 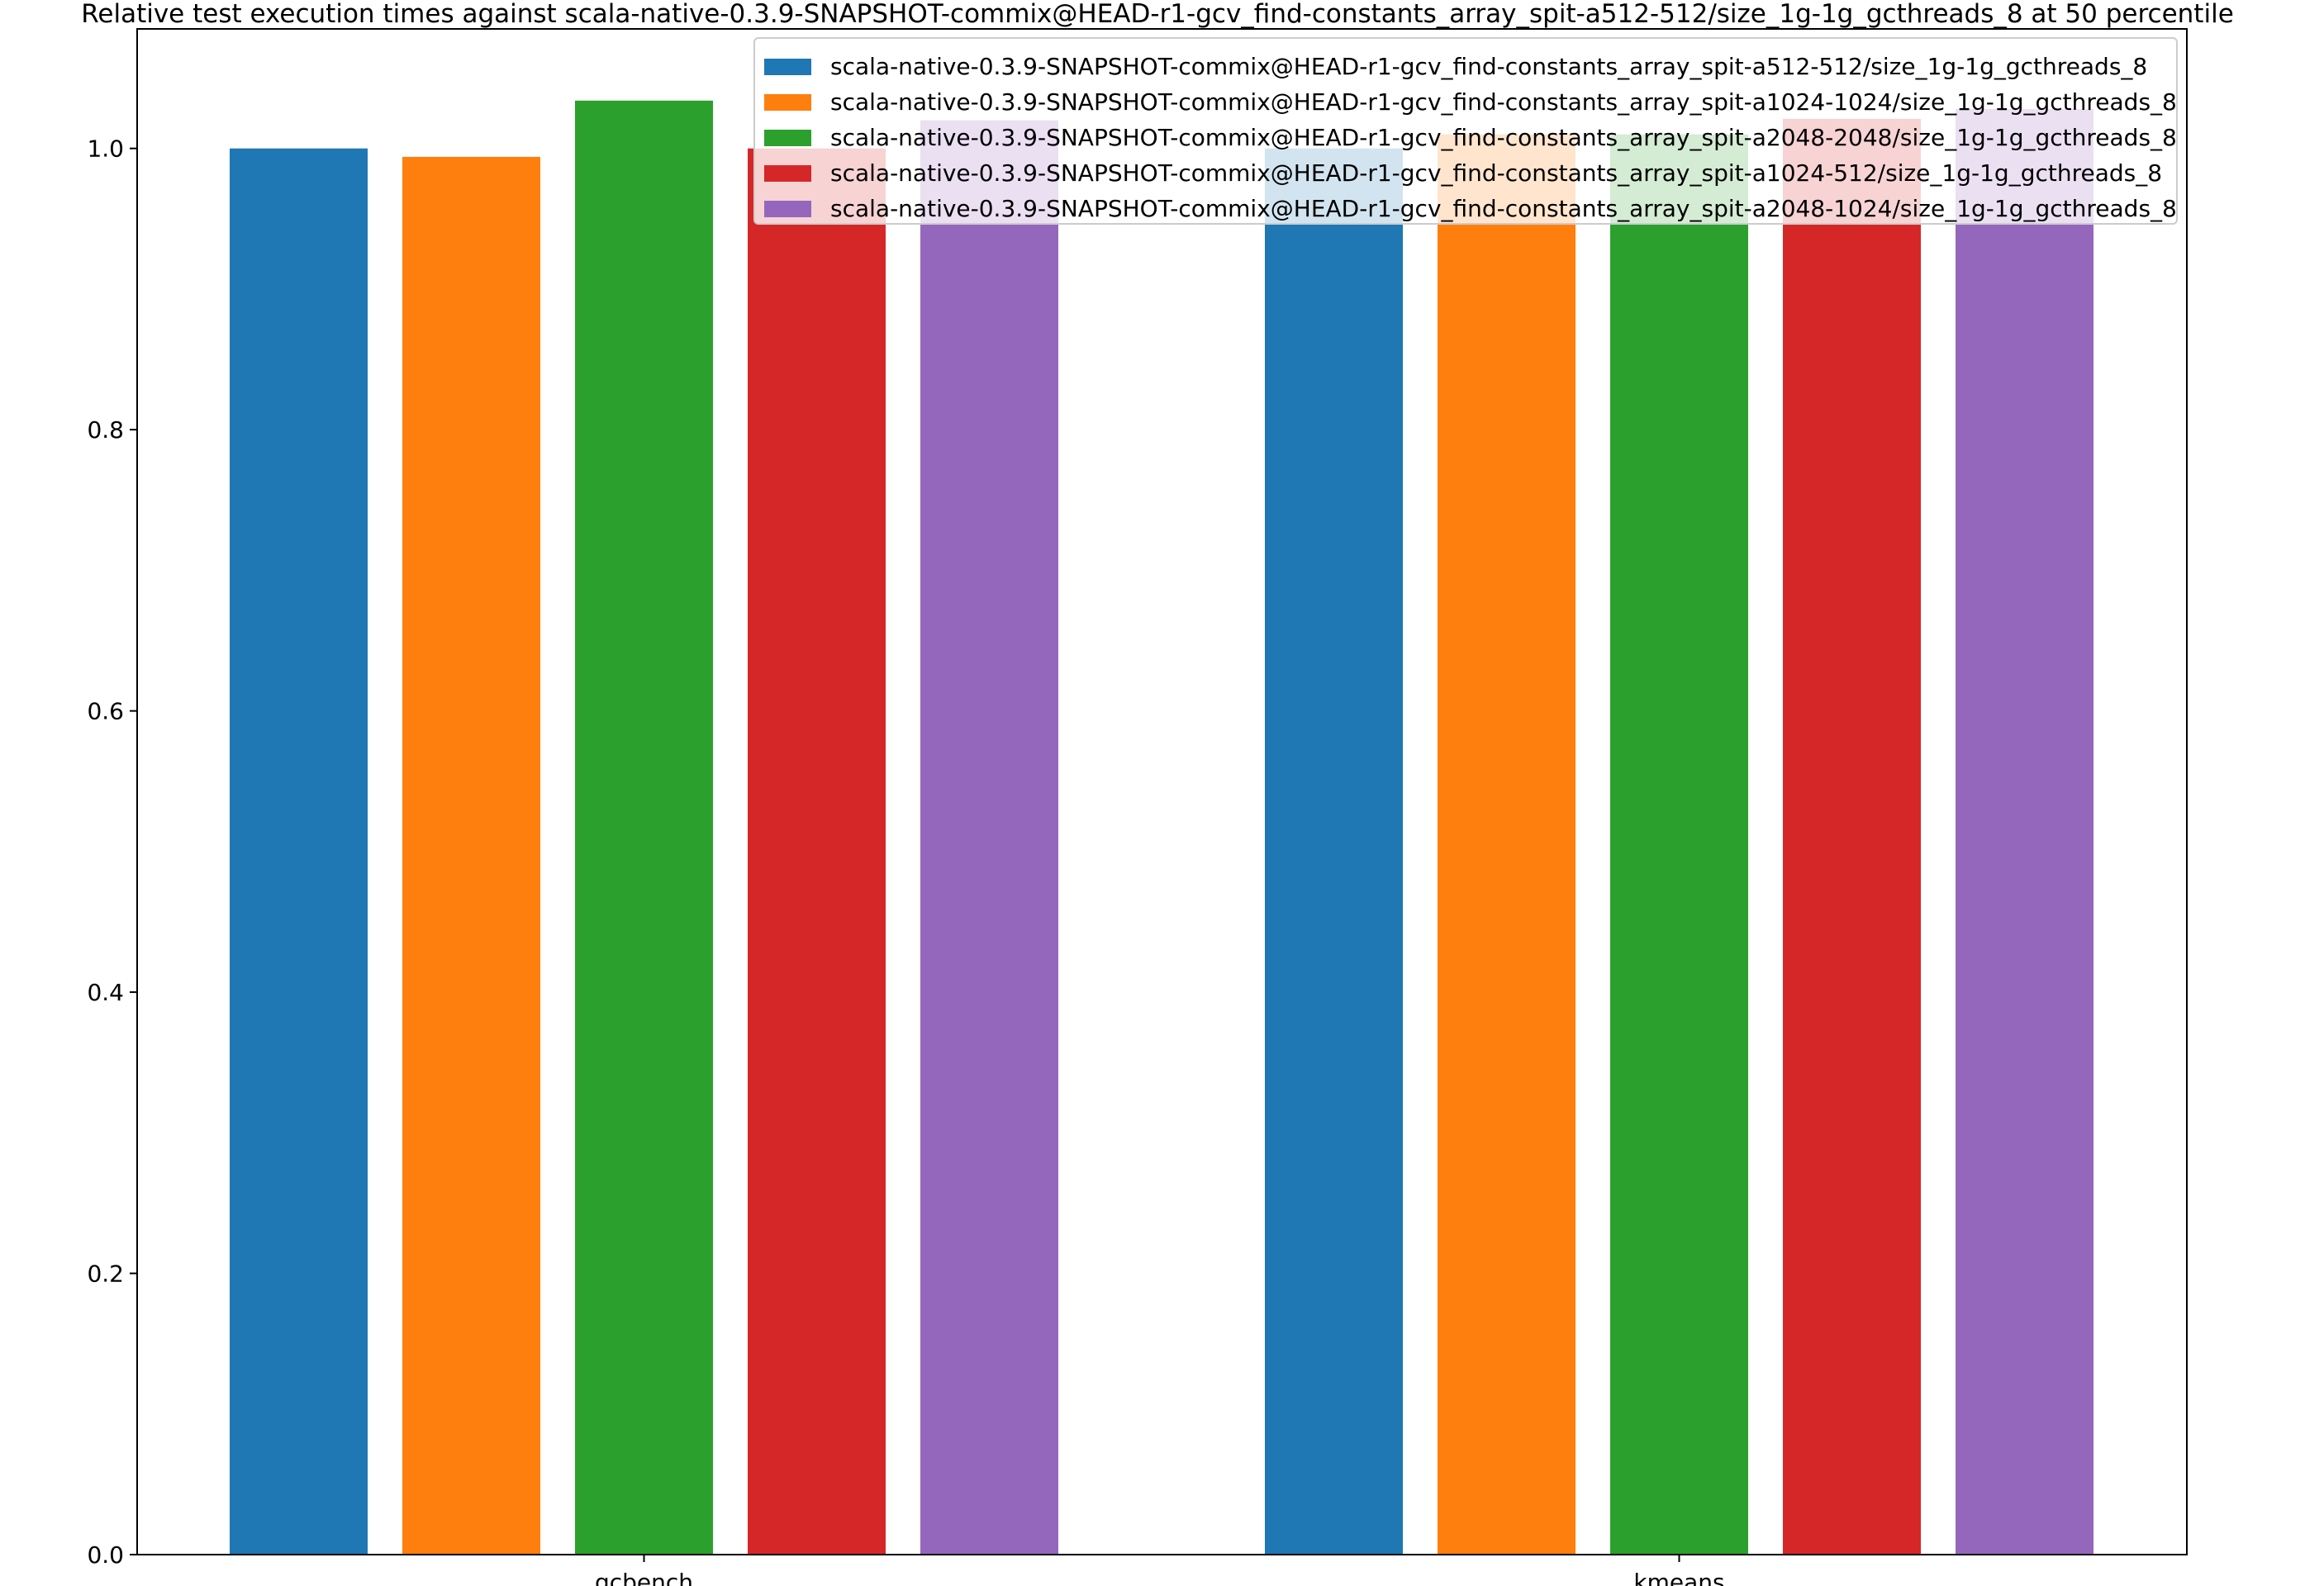 I want to click on y-tick-label: 0.4, so click(x=106, y=992).